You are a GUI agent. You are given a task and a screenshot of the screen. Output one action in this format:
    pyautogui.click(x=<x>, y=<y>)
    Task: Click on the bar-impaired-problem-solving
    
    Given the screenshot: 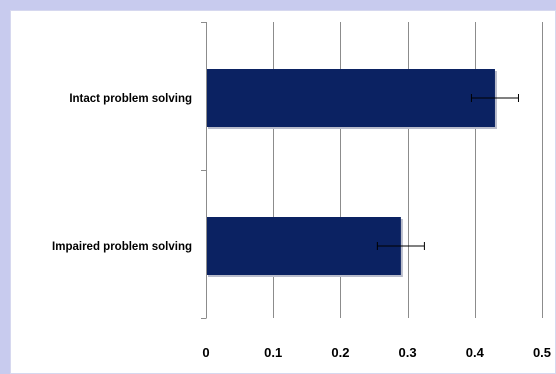 What is the action you would take?
    pyautogui.click(x=303, y=246)
    